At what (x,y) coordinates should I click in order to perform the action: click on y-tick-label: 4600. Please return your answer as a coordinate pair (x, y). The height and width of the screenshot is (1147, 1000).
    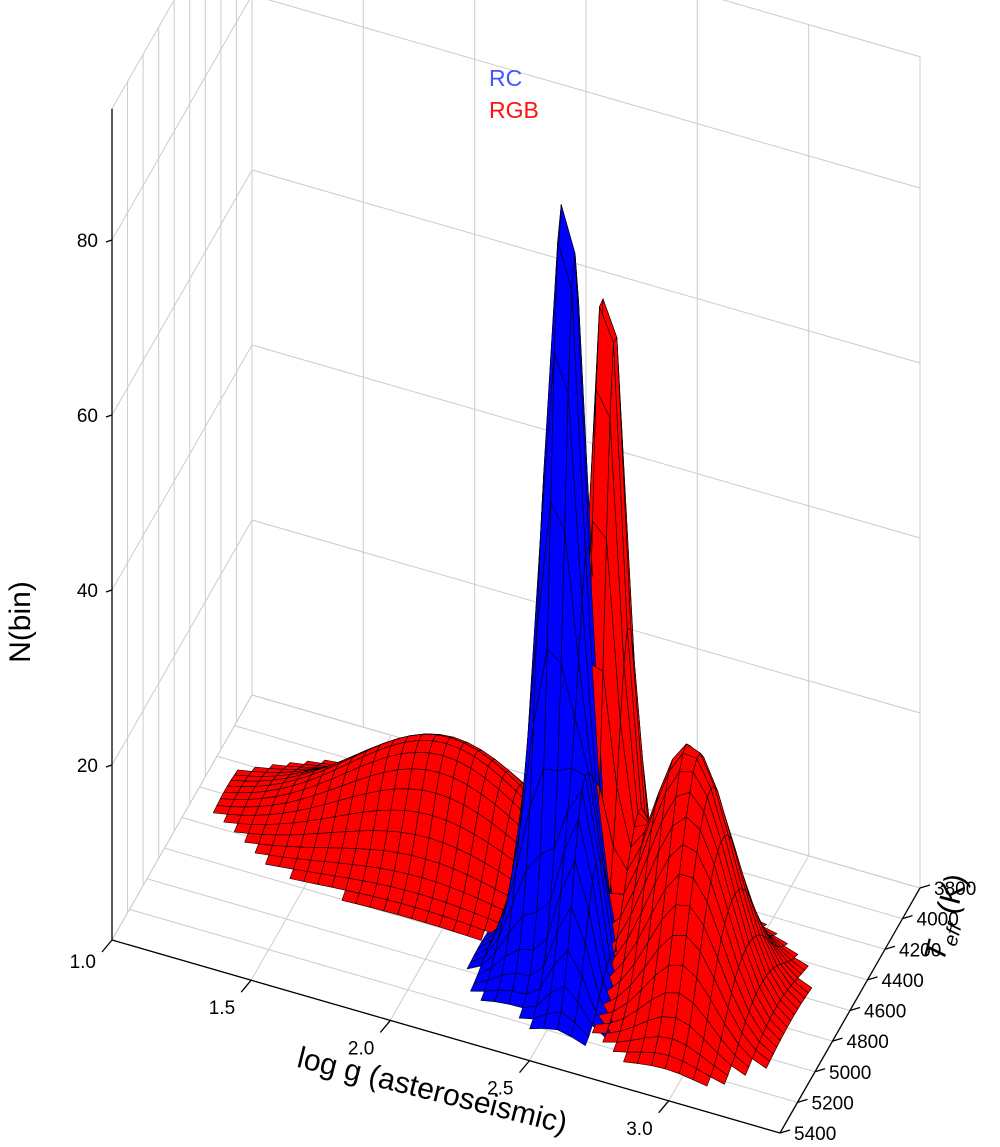
    Looking at the image, I should click on (885, 1012).